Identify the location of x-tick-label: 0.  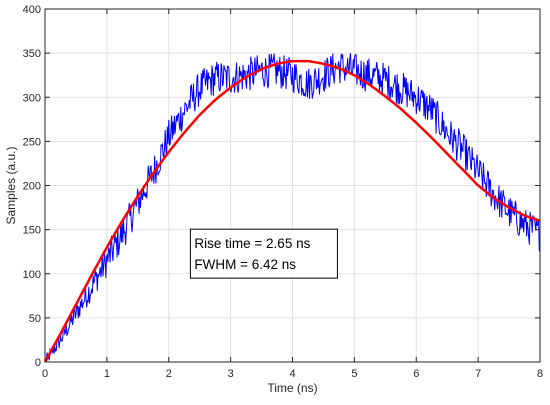
(45, 374).